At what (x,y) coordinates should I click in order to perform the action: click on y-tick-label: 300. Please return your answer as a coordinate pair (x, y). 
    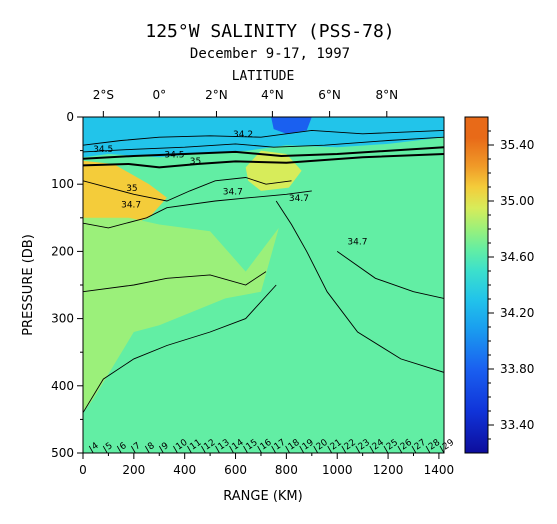
    Looking at the image, I should click on (62, 319).